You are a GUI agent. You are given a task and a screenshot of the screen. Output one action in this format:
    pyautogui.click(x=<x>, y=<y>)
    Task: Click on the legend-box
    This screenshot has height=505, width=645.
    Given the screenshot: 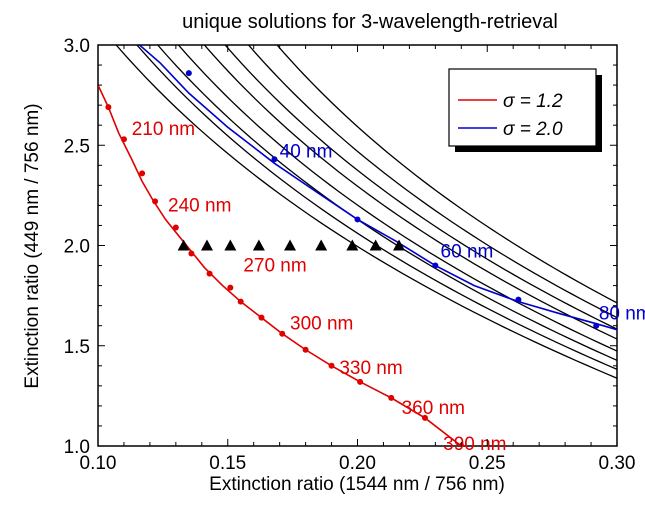 What is the action you would take?
    pyautogui.click(x=522, y=107)
    